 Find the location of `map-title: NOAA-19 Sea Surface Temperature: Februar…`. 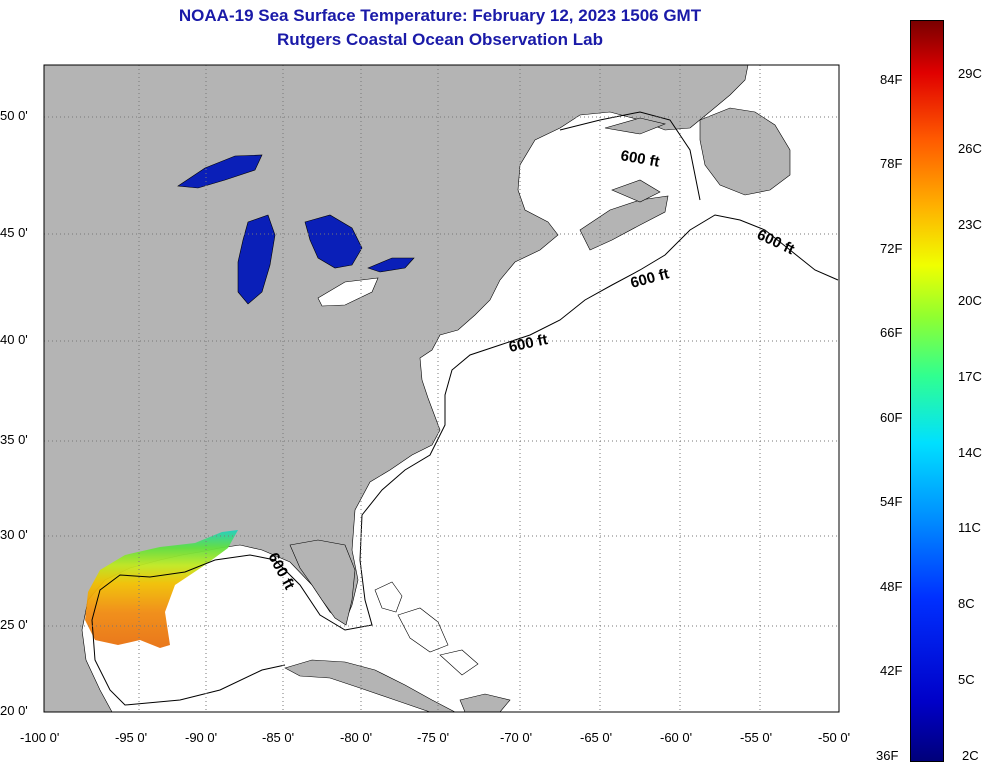

map-title: NOAA-19 Sea Surface Temperature: Februar… is located at coordinates (440, 15).